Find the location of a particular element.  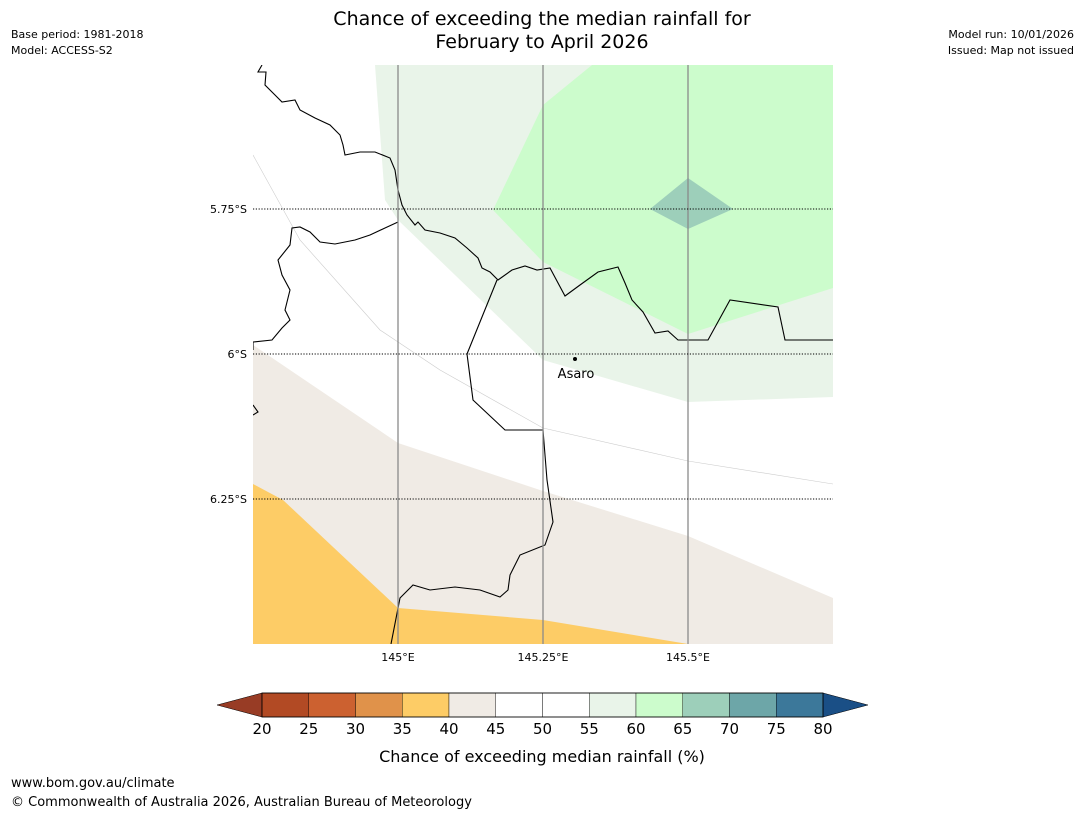

lon-label: 145.25°E is located at coordinates (543, 657).